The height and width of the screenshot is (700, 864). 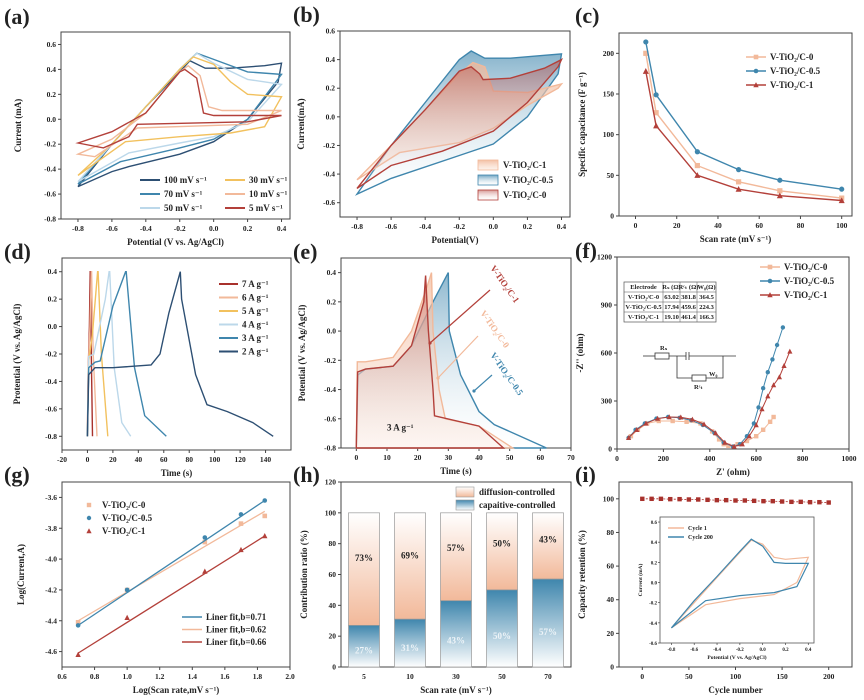 What do you see at coordinates (52, 44) in the screenshot?
I see `y-tick-label: 0.6` at bounding box center [52, 44].